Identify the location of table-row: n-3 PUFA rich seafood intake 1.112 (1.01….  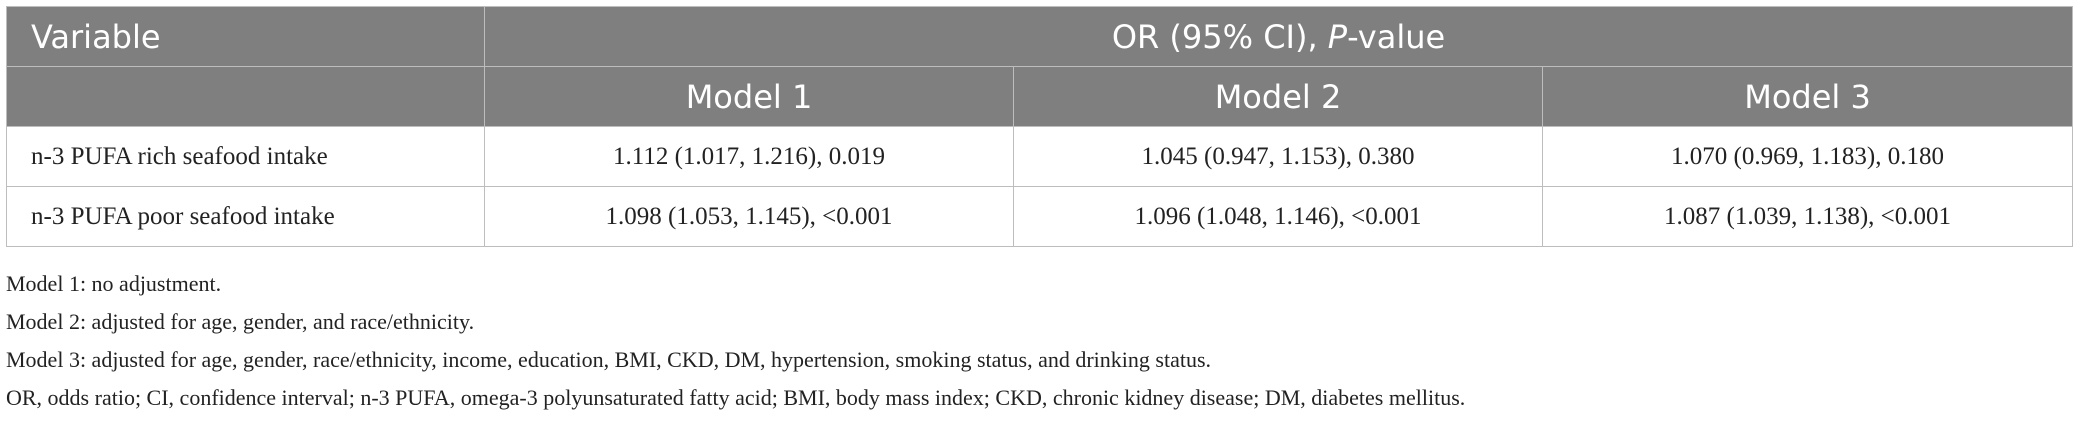
(1040, 156).